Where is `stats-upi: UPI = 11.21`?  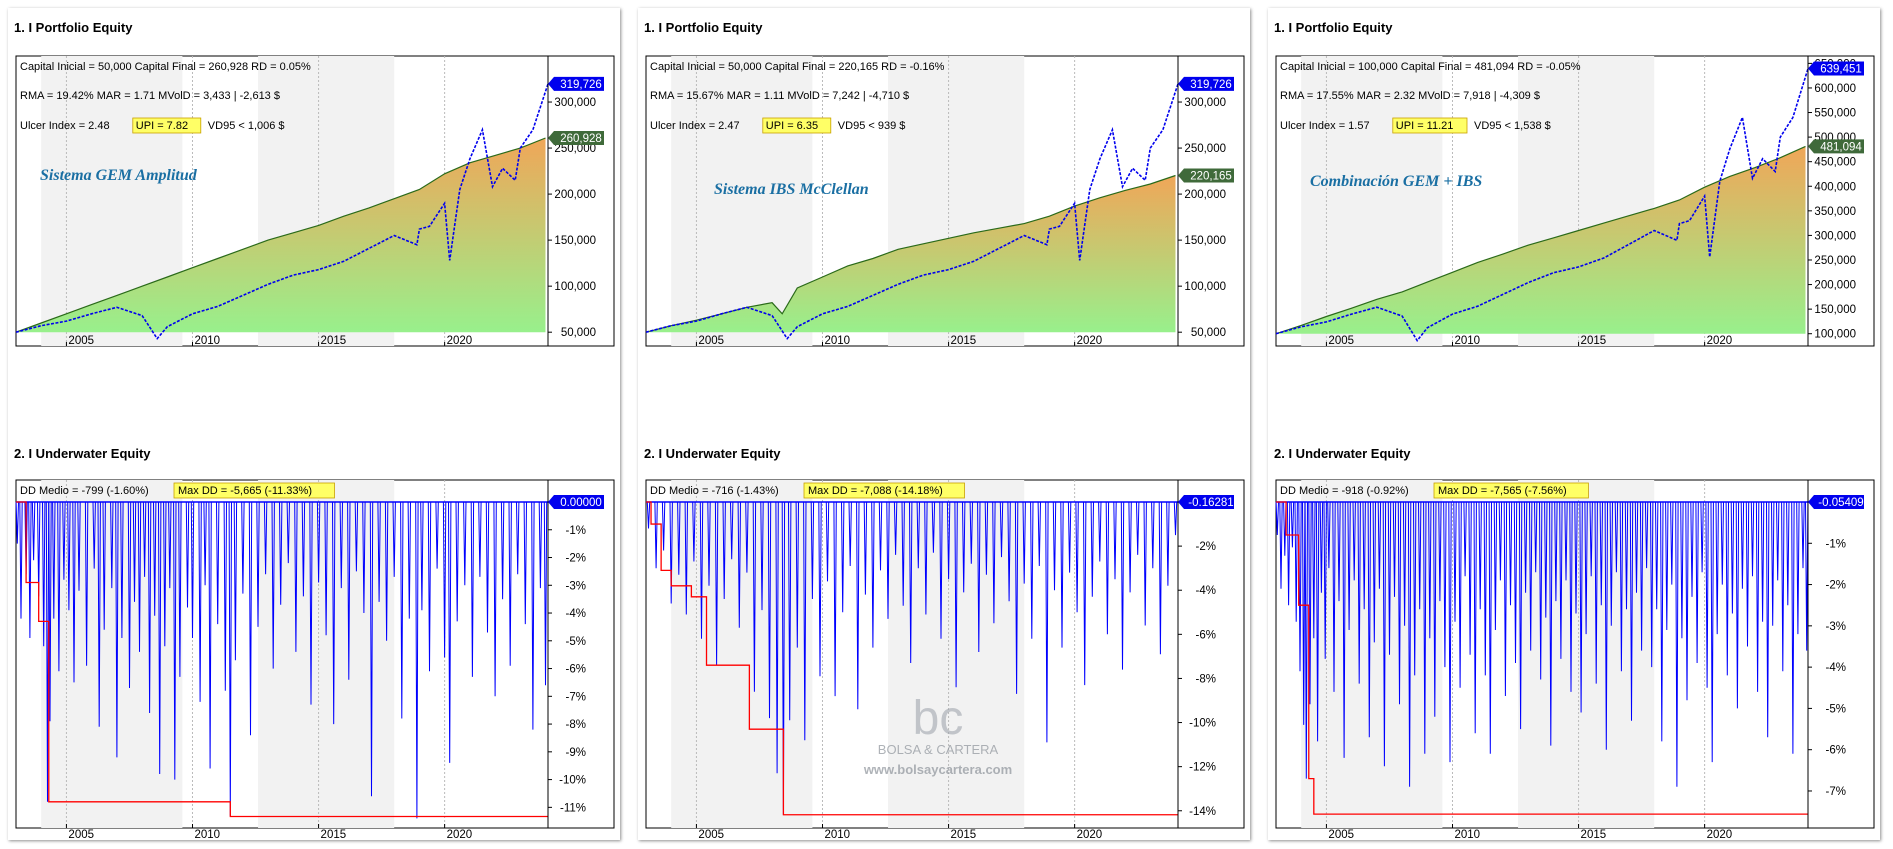 stats-upi: UPI = 11.21 is located at coordinates (1425, 126).